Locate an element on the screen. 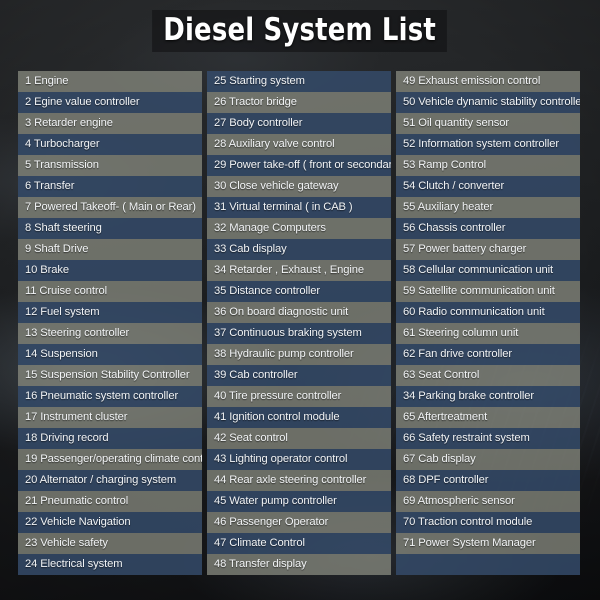 The image size is (600, 600). system-row: 53 Ramp Control is located at coordinates (488, 165).